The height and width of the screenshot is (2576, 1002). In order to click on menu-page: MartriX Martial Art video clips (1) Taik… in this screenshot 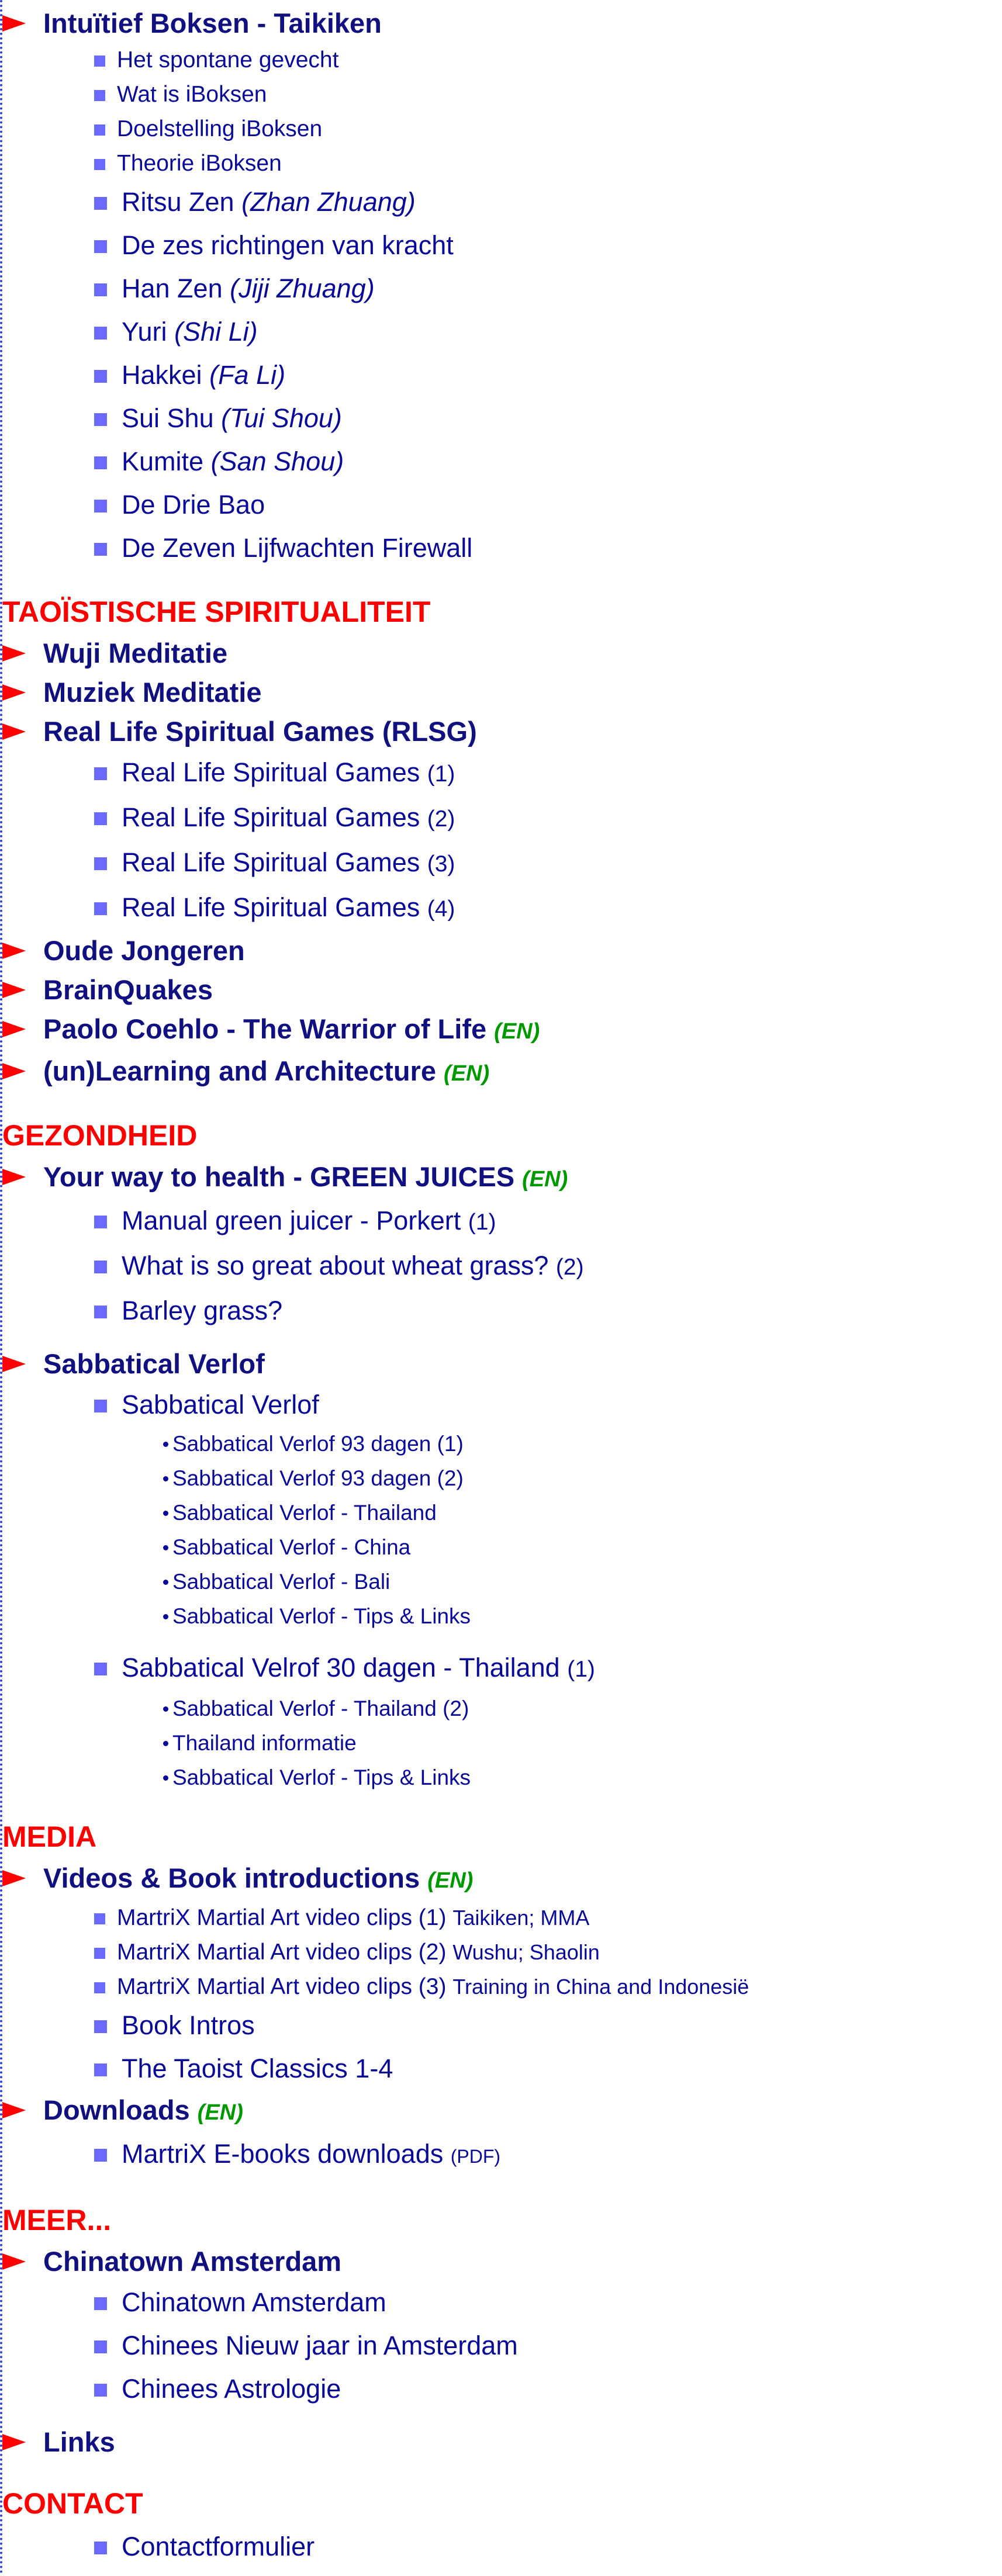, I will do `click(502, 1918)`.